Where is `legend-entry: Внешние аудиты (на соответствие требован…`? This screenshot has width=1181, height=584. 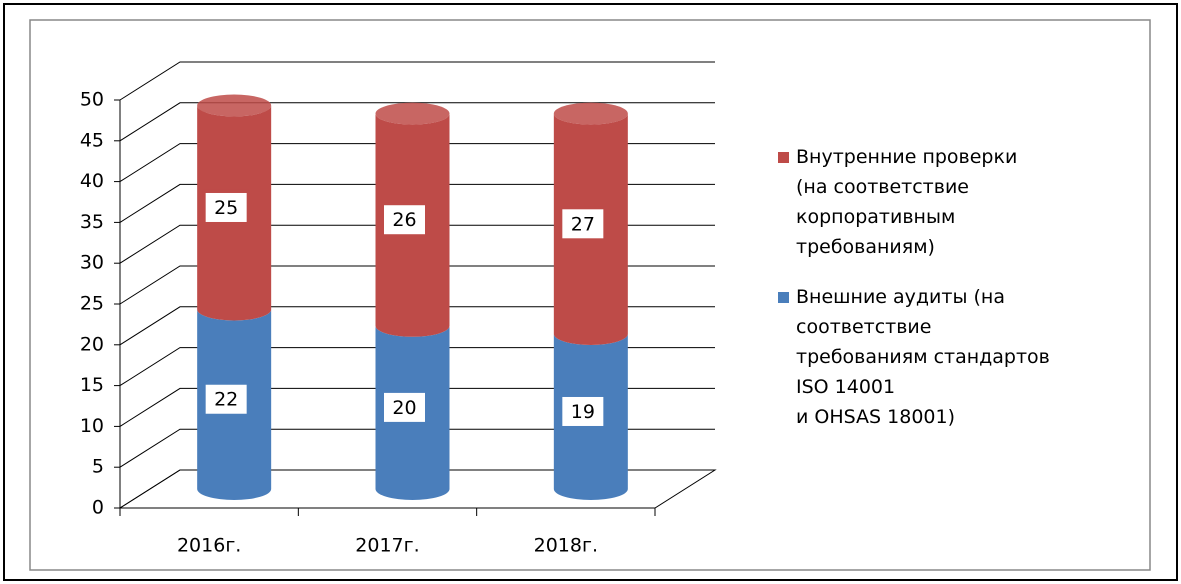
legend-entry: Внешние аудиты (на соответствие требован… is located at coordinates (914, 357).